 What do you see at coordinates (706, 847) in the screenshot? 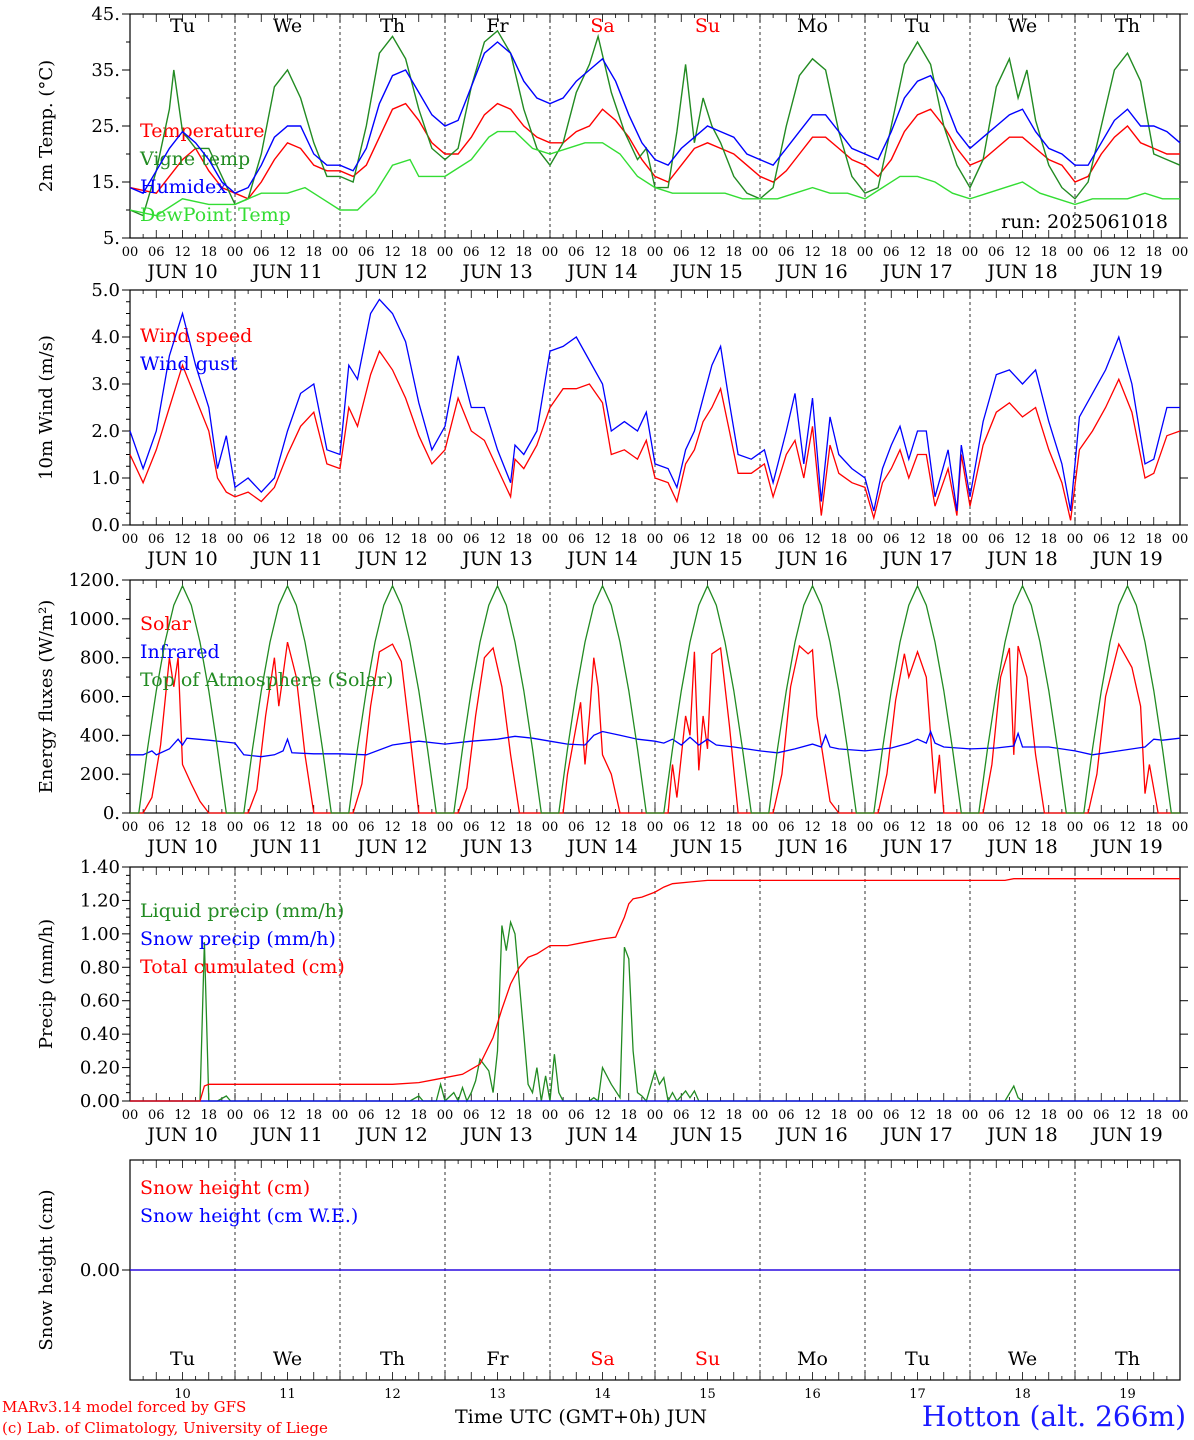
I see `date-label: JUN 15` at bounding box center [706, 847].